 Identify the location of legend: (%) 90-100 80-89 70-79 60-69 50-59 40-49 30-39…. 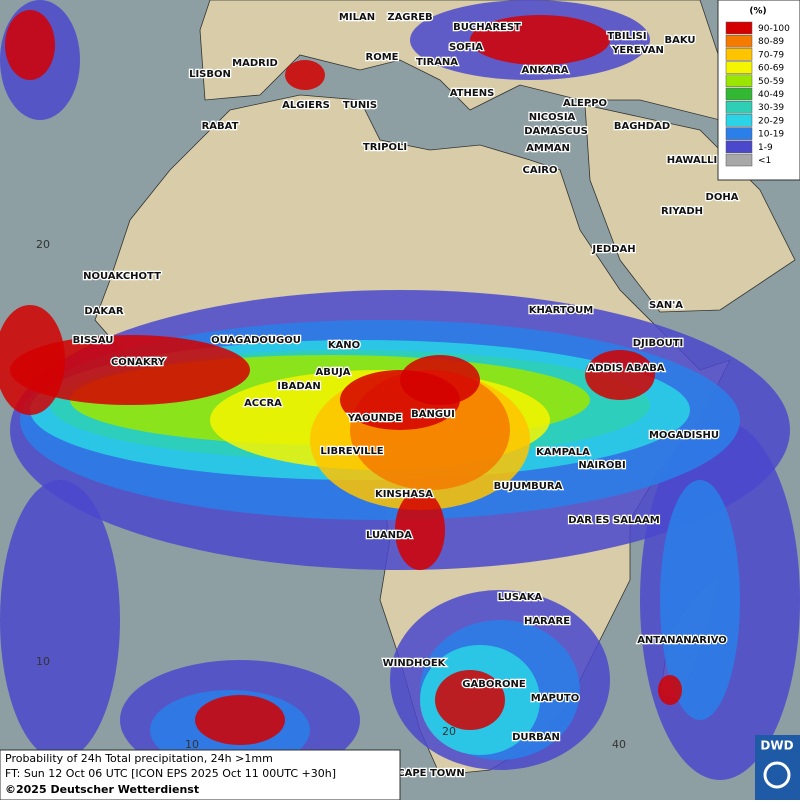
(758, 90).